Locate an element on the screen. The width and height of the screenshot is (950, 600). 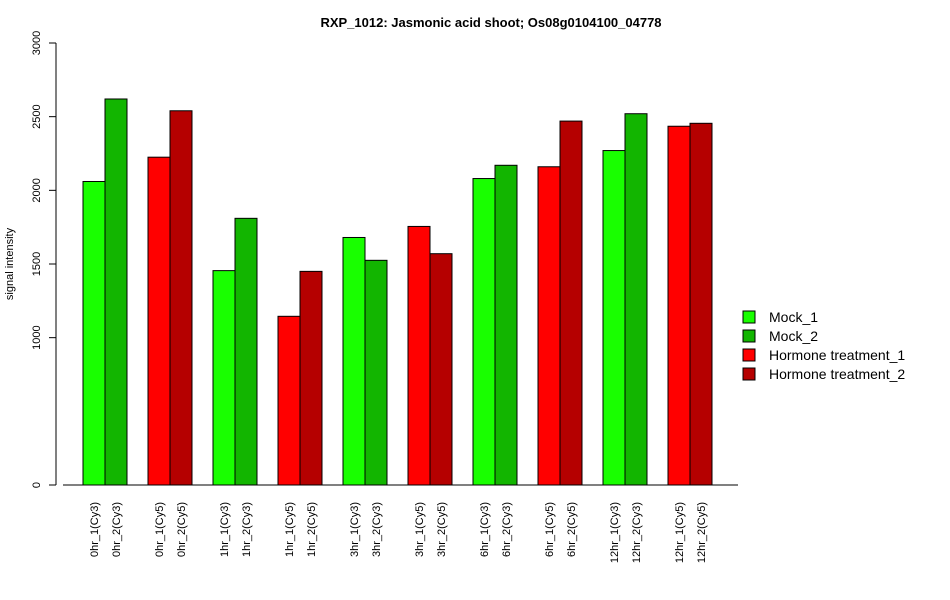
x-tick-label: 6hr_2(Cy3) is located at coordinates (507, 529).